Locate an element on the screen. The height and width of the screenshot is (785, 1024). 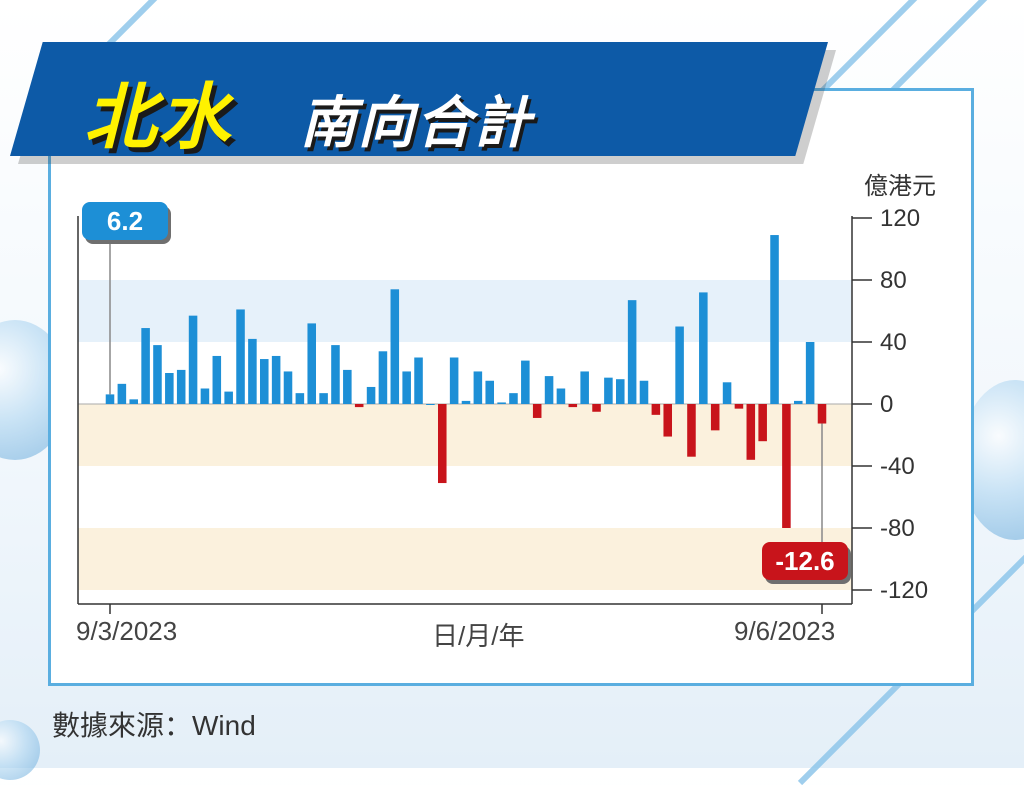
title-banner is located at coordinates (419, 99).